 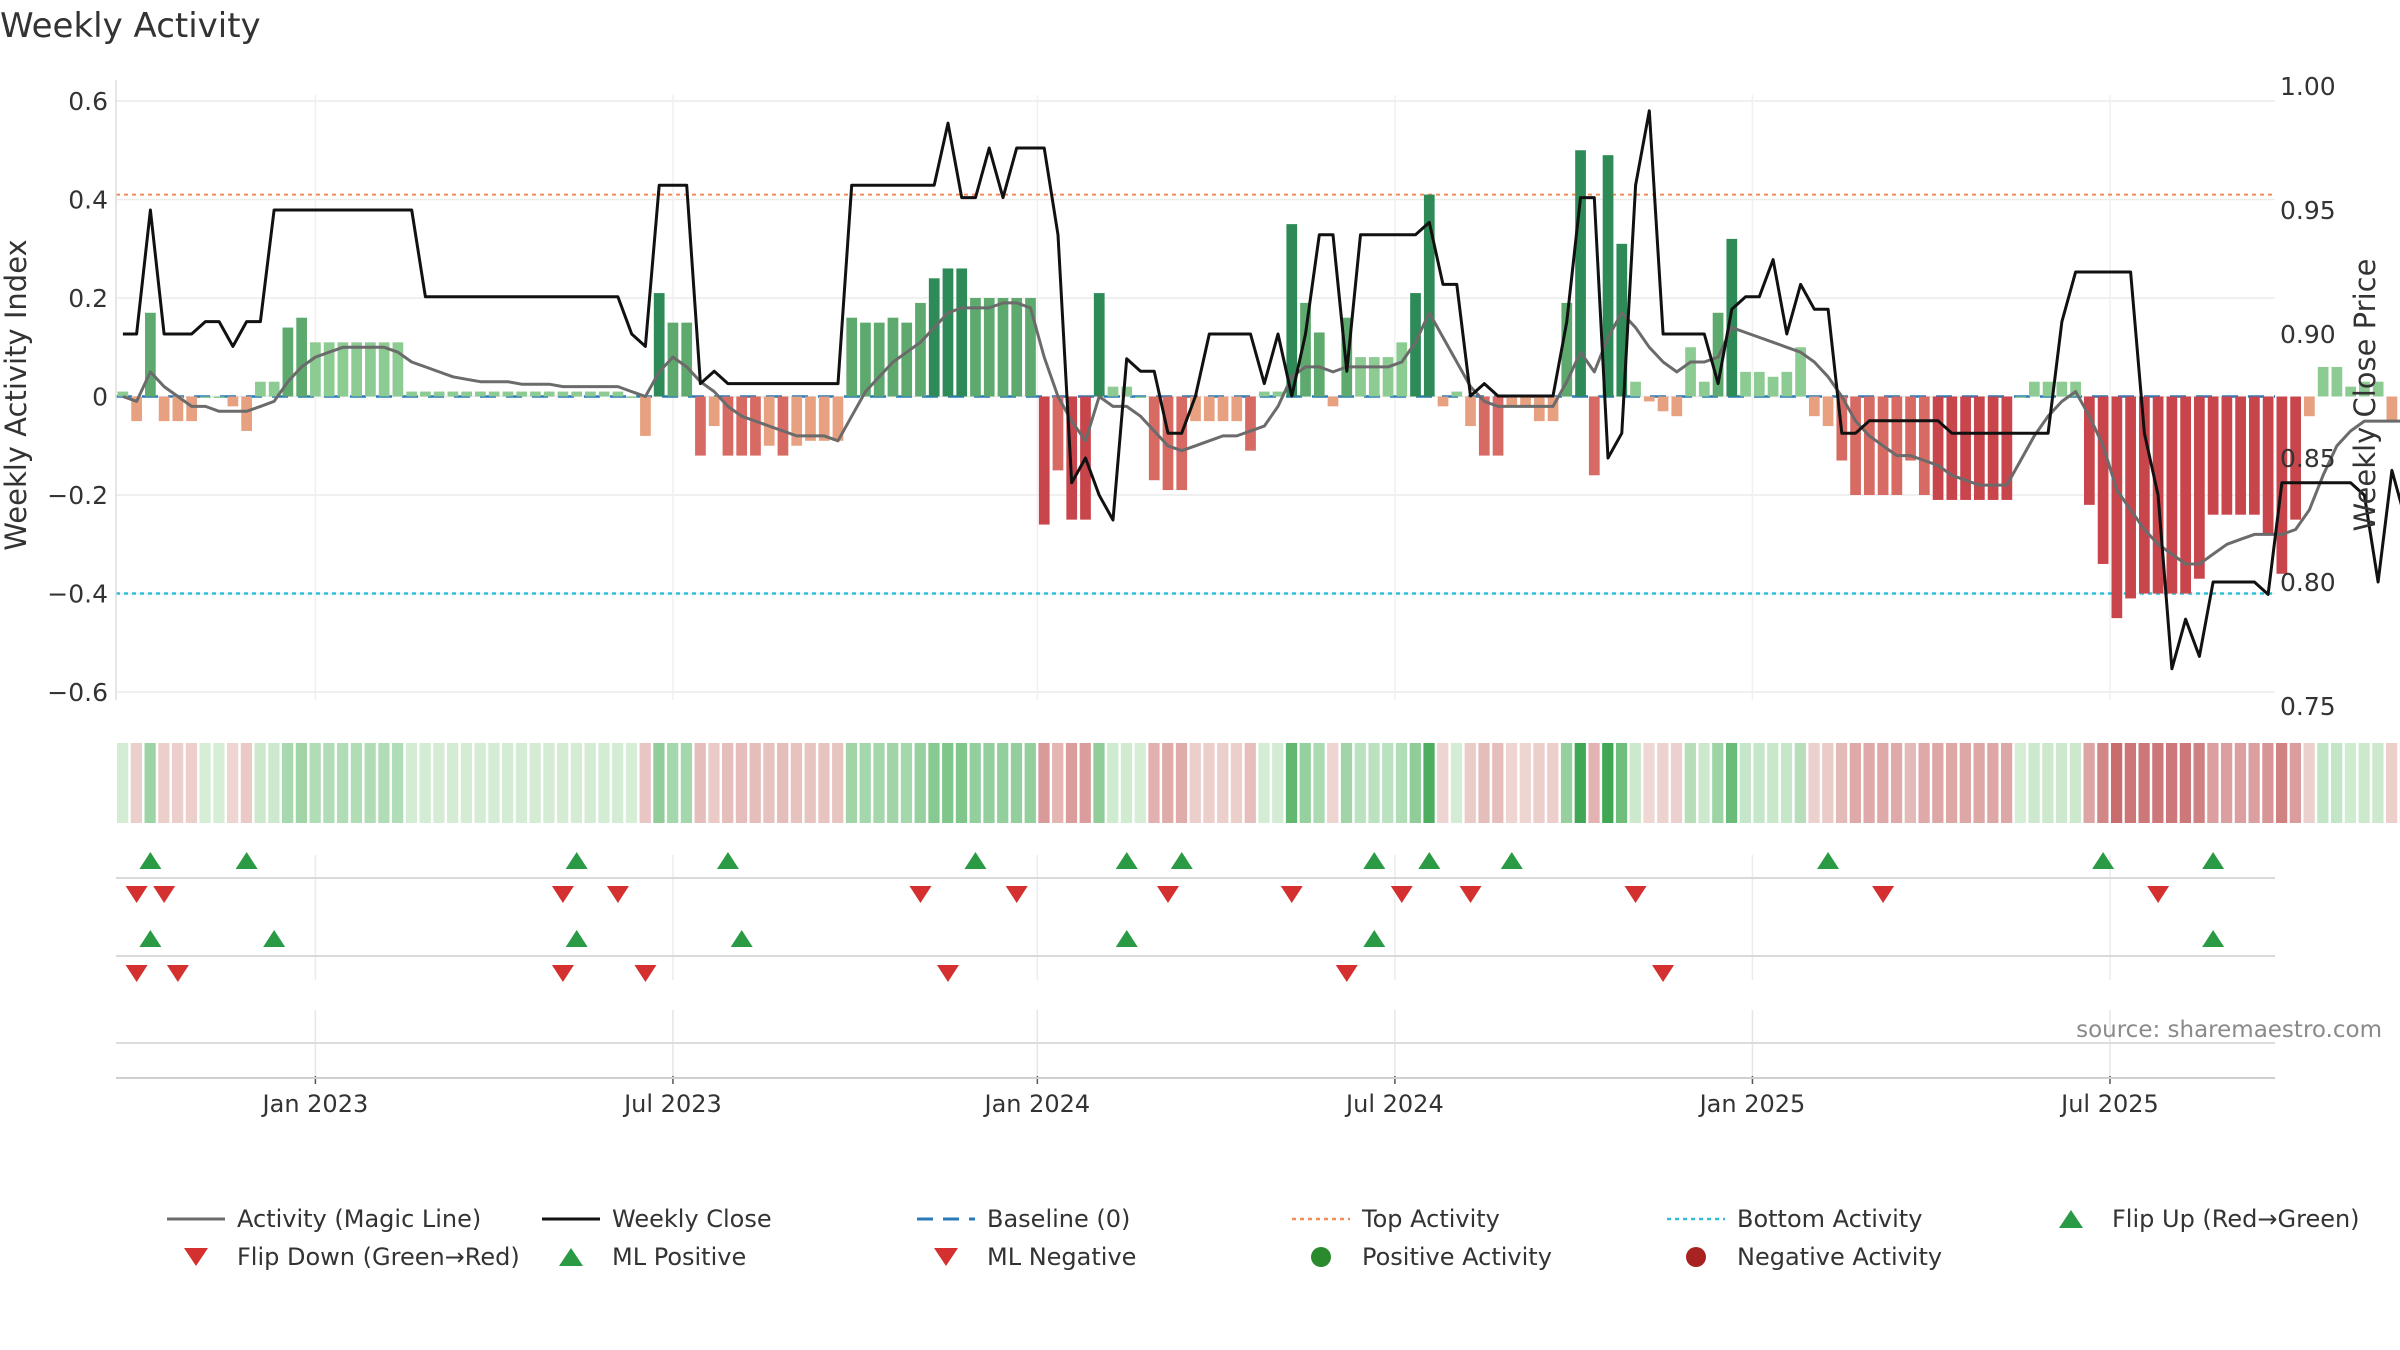 What do you see at coordinates (77, 594) in the screenshot?
I see `y-tick-label: −0.4` at bounding box center [77, 594].